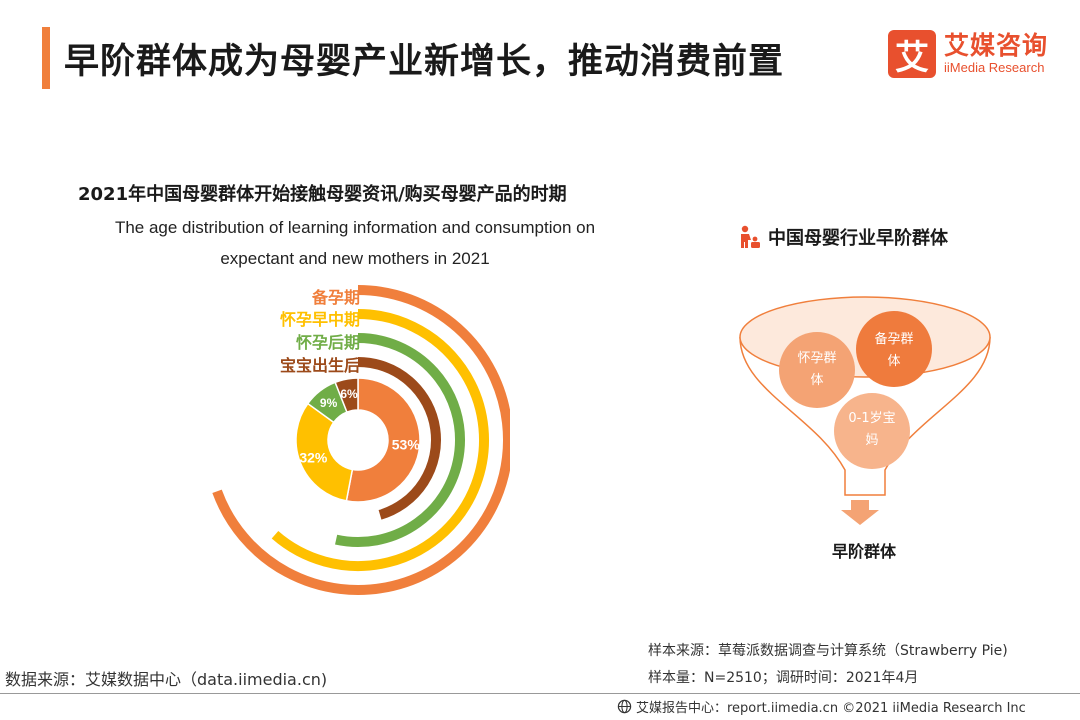  Describe the element at coordinates (996, 45) in the screenshot. I see `logo-cn: 艾媒咨询` at that location.